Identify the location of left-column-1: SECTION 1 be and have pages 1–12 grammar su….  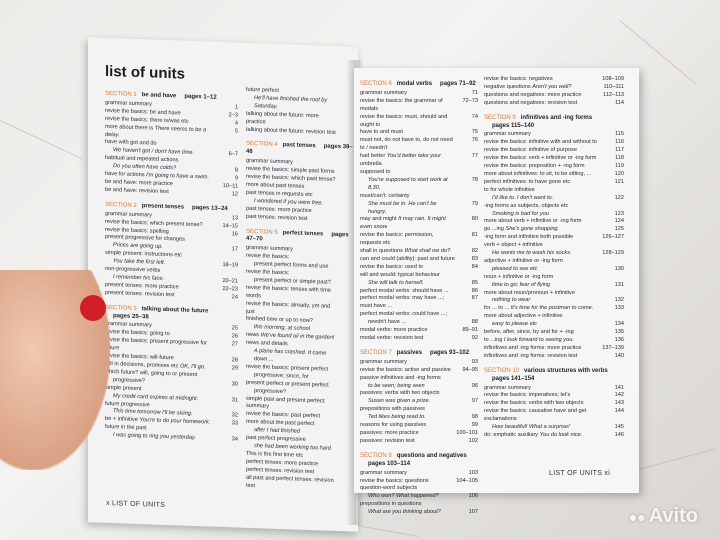
(171, 264).